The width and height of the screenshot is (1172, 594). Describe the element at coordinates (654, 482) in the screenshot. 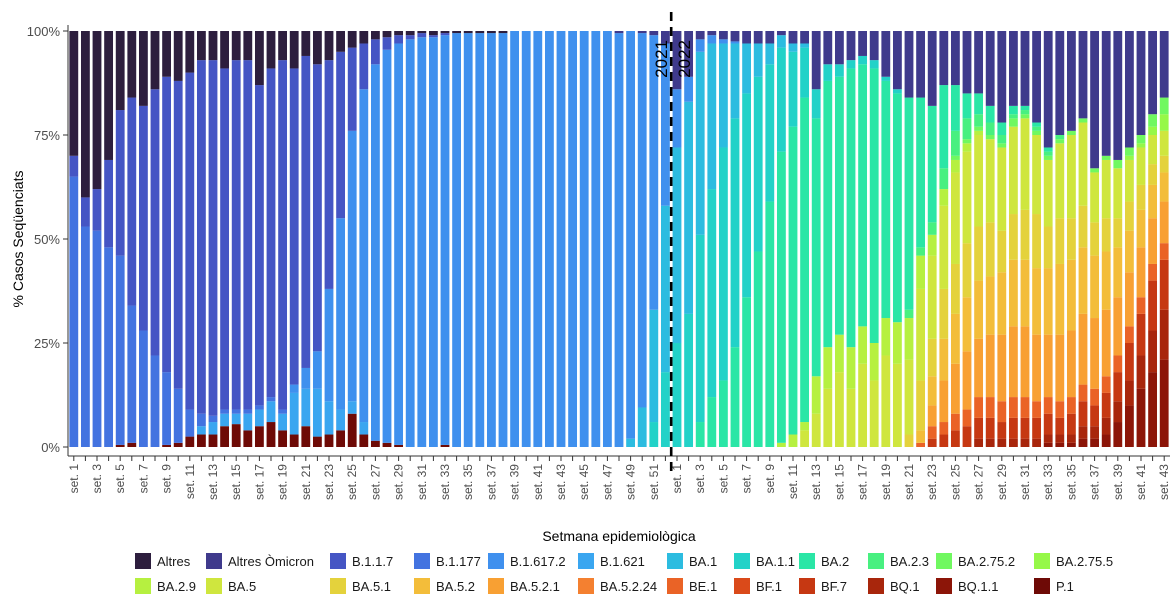

I see `x-tick-label: set. 51` at that location.